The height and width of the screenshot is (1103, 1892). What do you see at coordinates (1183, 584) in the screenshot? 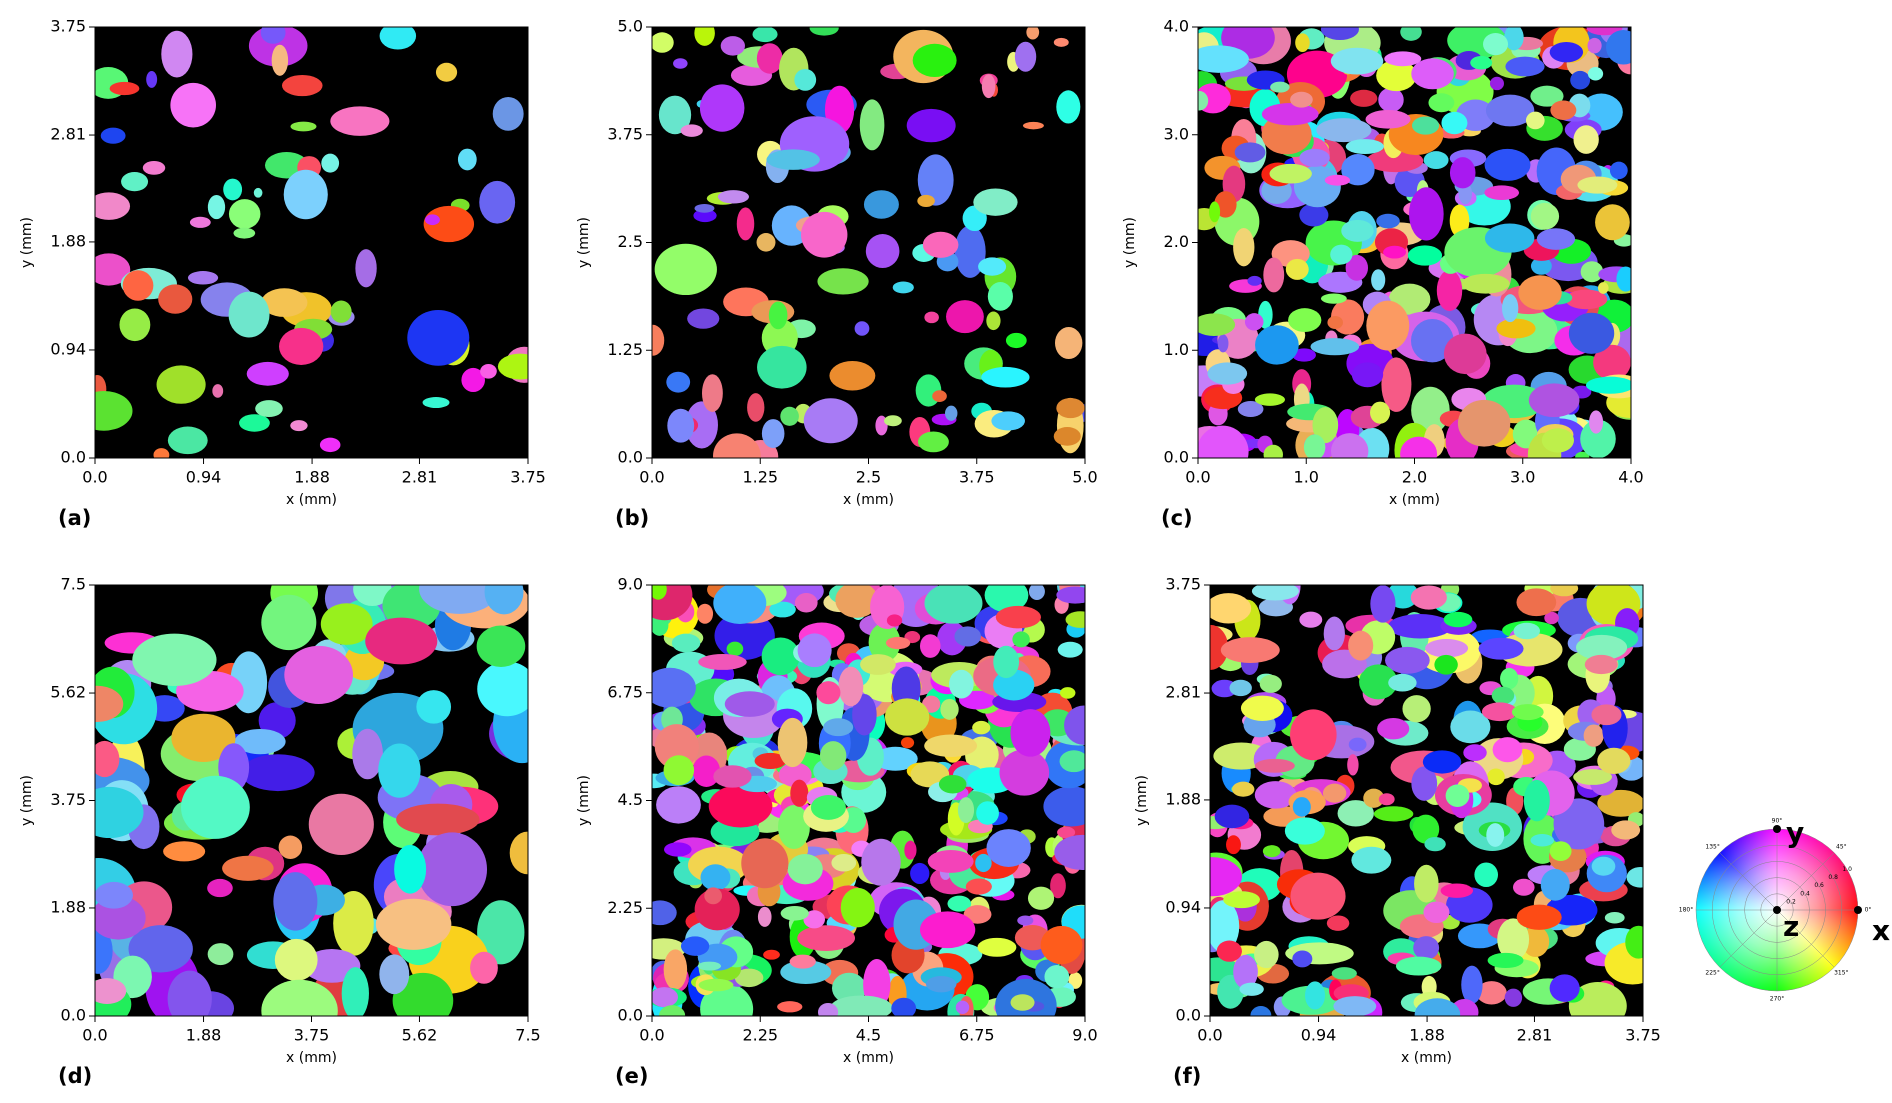
I see `y-tick-label: 3.75` at bounding box center [1183, 584].